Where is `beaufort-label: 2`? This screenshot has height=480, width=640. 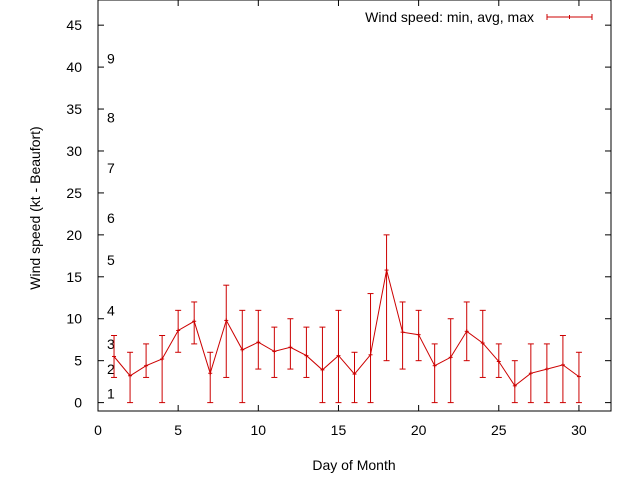 beaufort-label: 2 is located at coordinates (111, 369).